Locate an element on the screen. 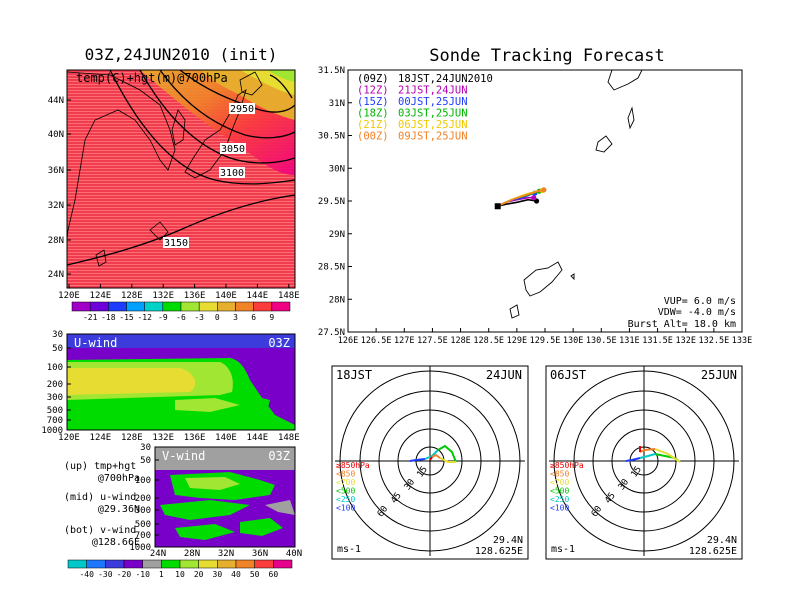 The width and height of the screenshot is (792, 612). wind-colorbar-label: -30 is located at coordinates (105, 574).